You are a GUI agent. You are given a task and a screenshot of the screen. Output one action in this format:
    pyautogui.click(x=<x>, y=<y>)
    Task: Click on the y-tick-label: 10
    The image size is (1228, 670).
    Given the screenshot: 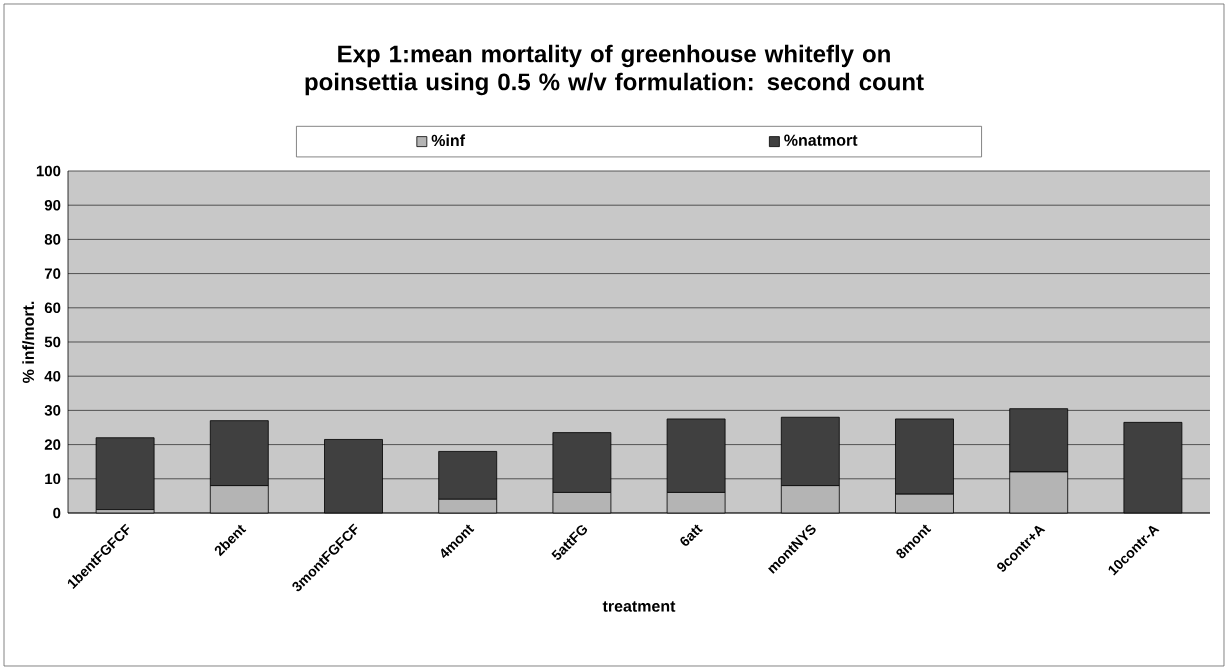 What is the action you would take?
    pyautogui.click(x=53, y=479)
    